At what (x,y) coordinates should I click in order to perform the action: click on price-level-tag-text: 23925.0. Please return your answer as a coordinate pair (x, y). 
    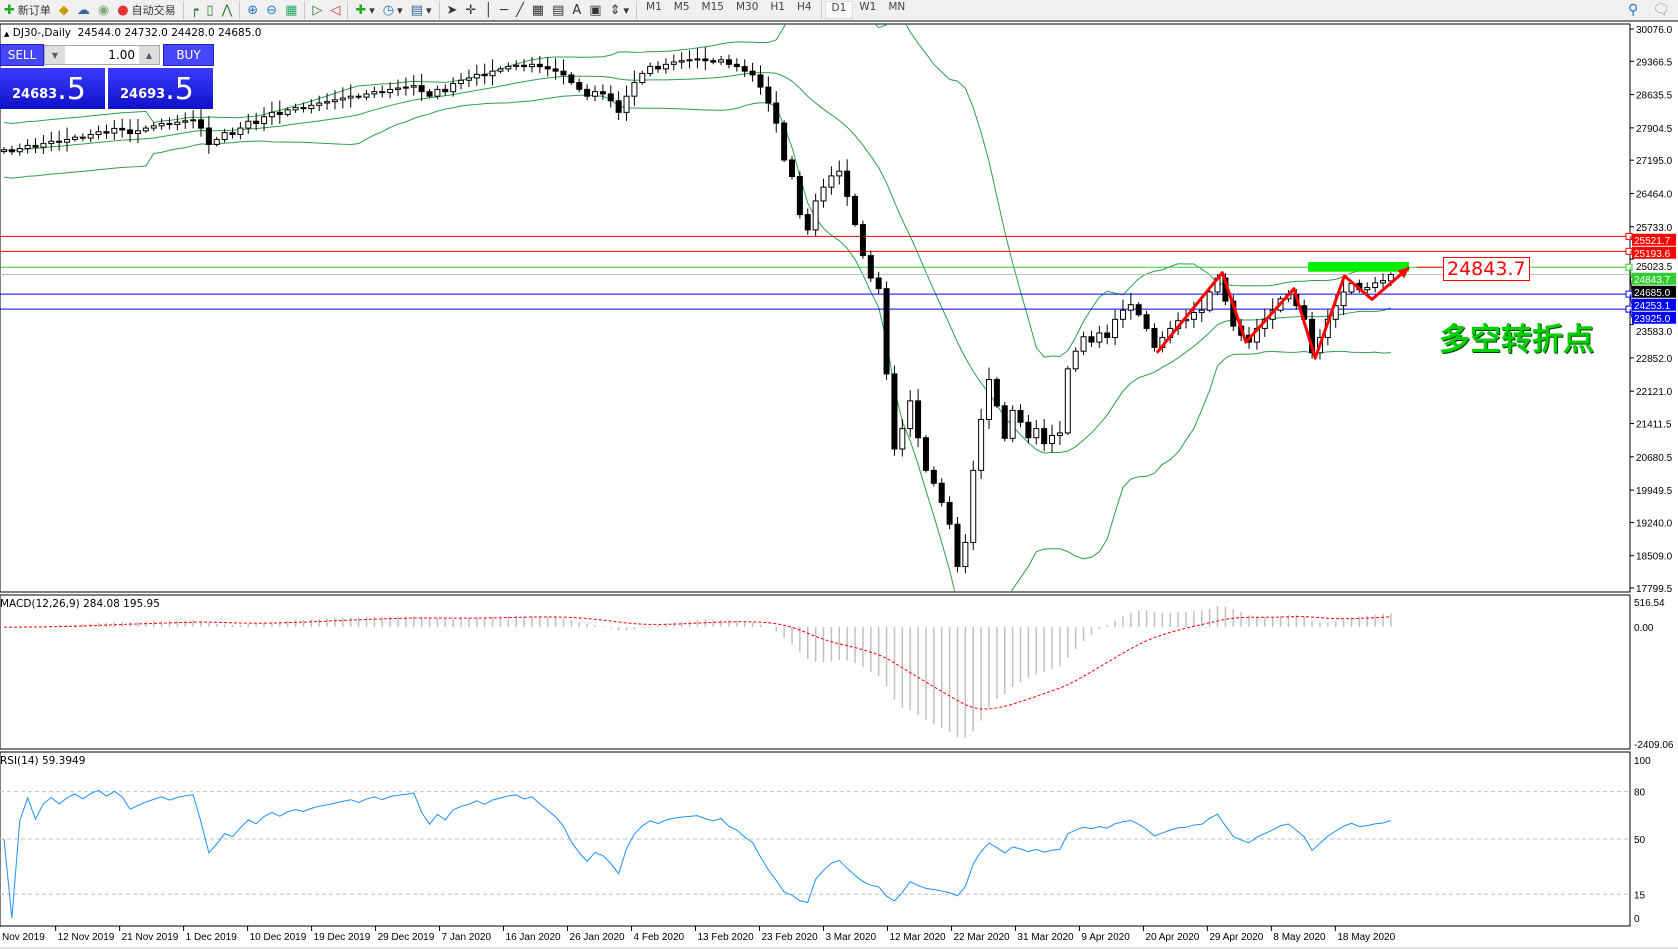
    Looking at the image, I should click on (1652, 319).